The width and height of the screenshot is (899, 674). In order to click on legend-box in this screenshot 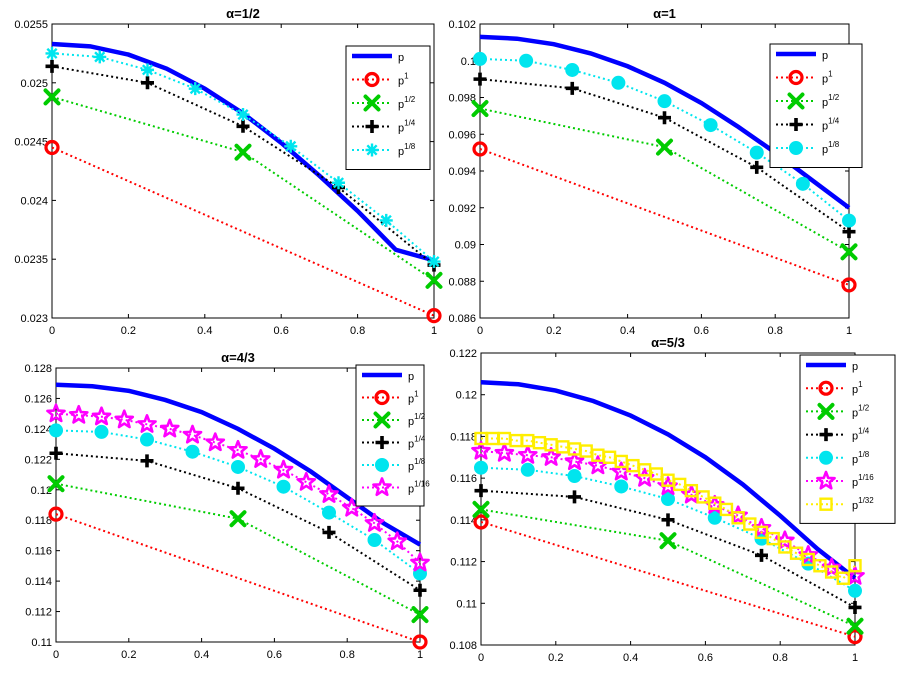, I will do `click(847, 439)`.